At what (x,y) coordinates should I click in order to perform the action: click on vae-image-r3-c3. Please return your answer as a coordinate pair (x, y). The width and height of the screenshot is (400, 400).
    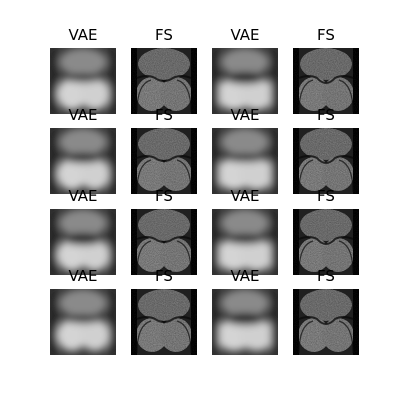
    Looking at the image, I should click on (245, 242).